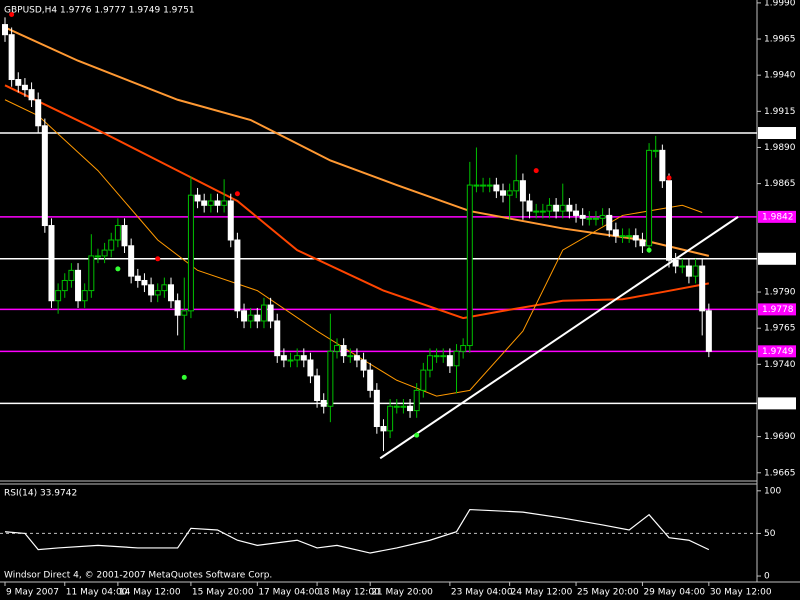 This screenshot has width=800, height=600. What do you see at coordinates (772, 491) in the screenshot?
I see `y-tick-label: 100` at bounding box center [772, 491].